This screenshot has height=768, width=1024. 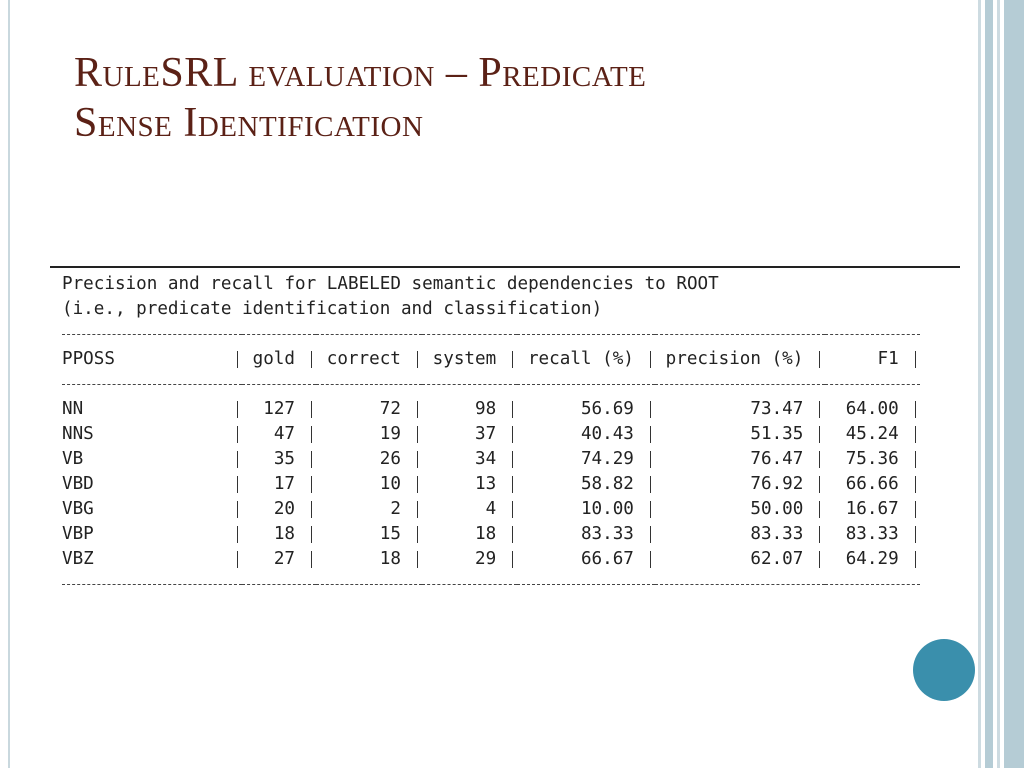 I want to click on table-row: NN 127 72 98 56.69 73.47 64.00, so click(x=491, y=409).